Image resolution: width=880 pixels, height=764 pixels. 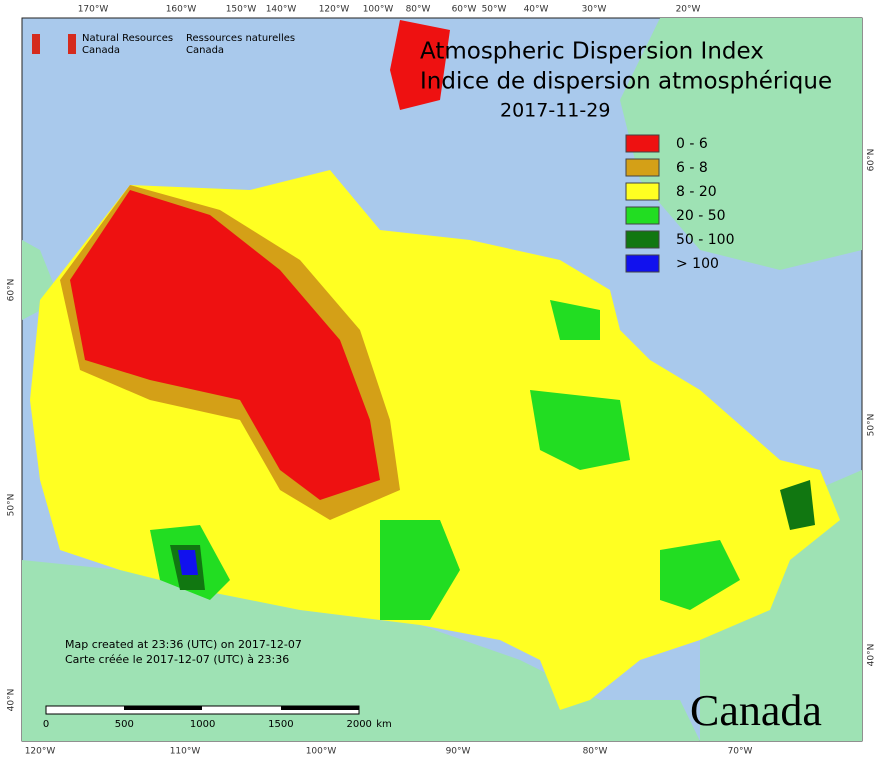 I want to click on scale-unit: km, so click(x=384, y=724).